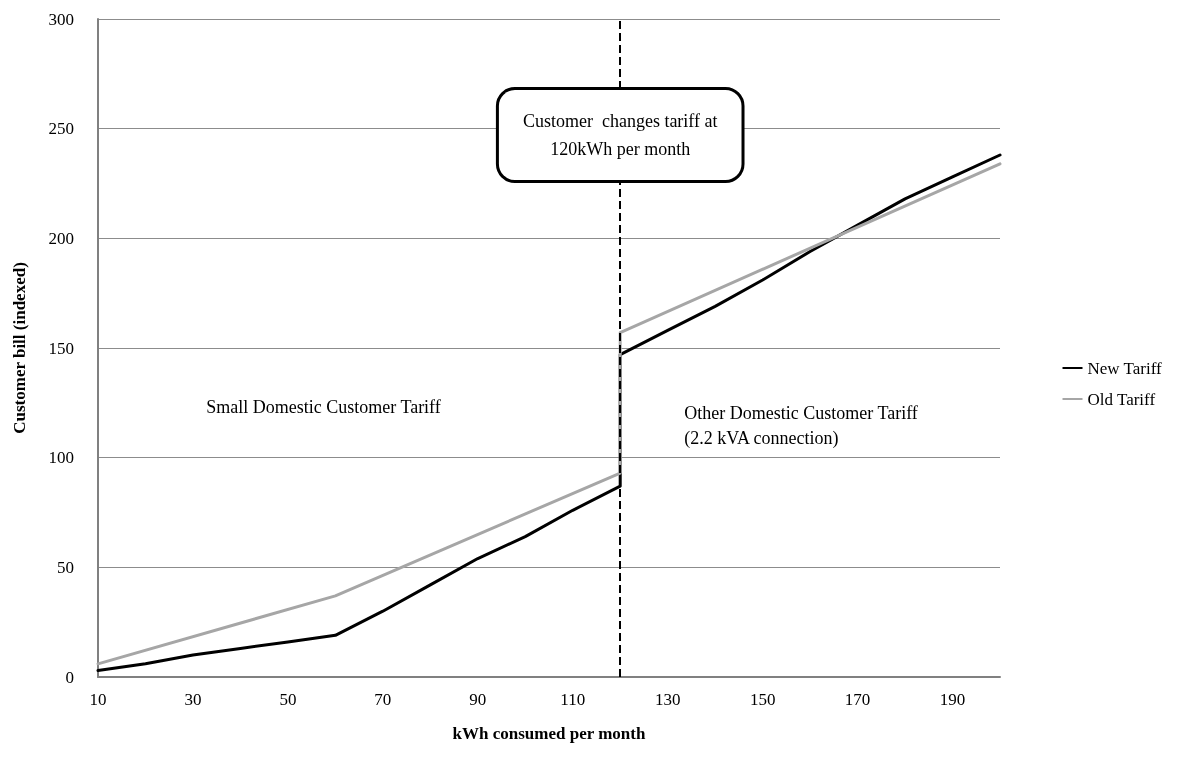 The height and width of the screenshot is (767, 1189). What do you see at coordinates (19, 348) in the screenshot?
I see `y-axis-title: Customer bill (indexed)` at bounding box center [19, 348].